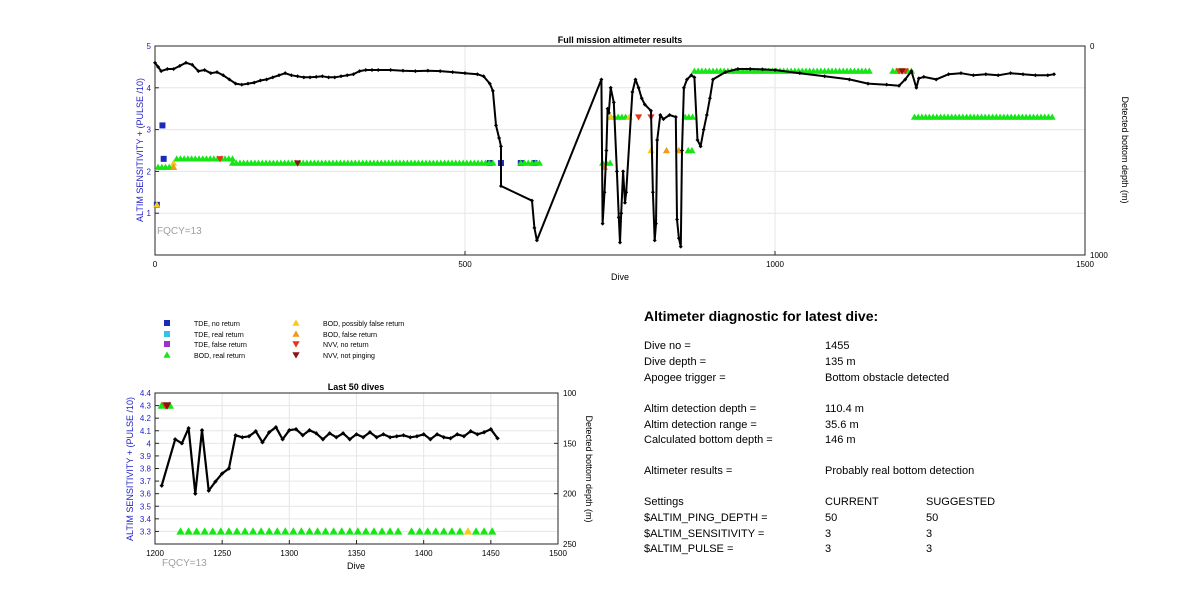 The width and height of the screenshot is (1200, 611). I want to click on altim-detection-range-value: 35.6 m, so click(842, 425).